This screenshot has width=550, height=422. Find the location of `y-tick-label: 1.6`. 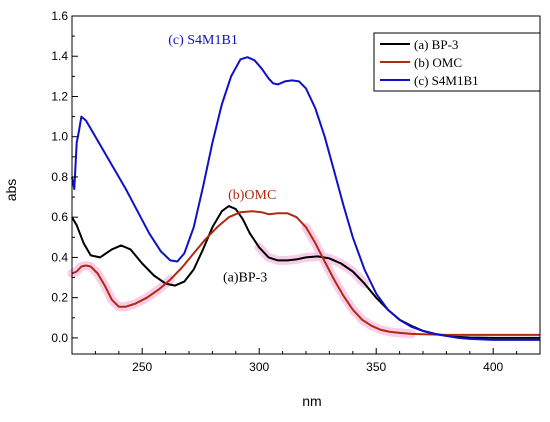

y-tick-label: 1.6 is located at coordinates (59, 16).